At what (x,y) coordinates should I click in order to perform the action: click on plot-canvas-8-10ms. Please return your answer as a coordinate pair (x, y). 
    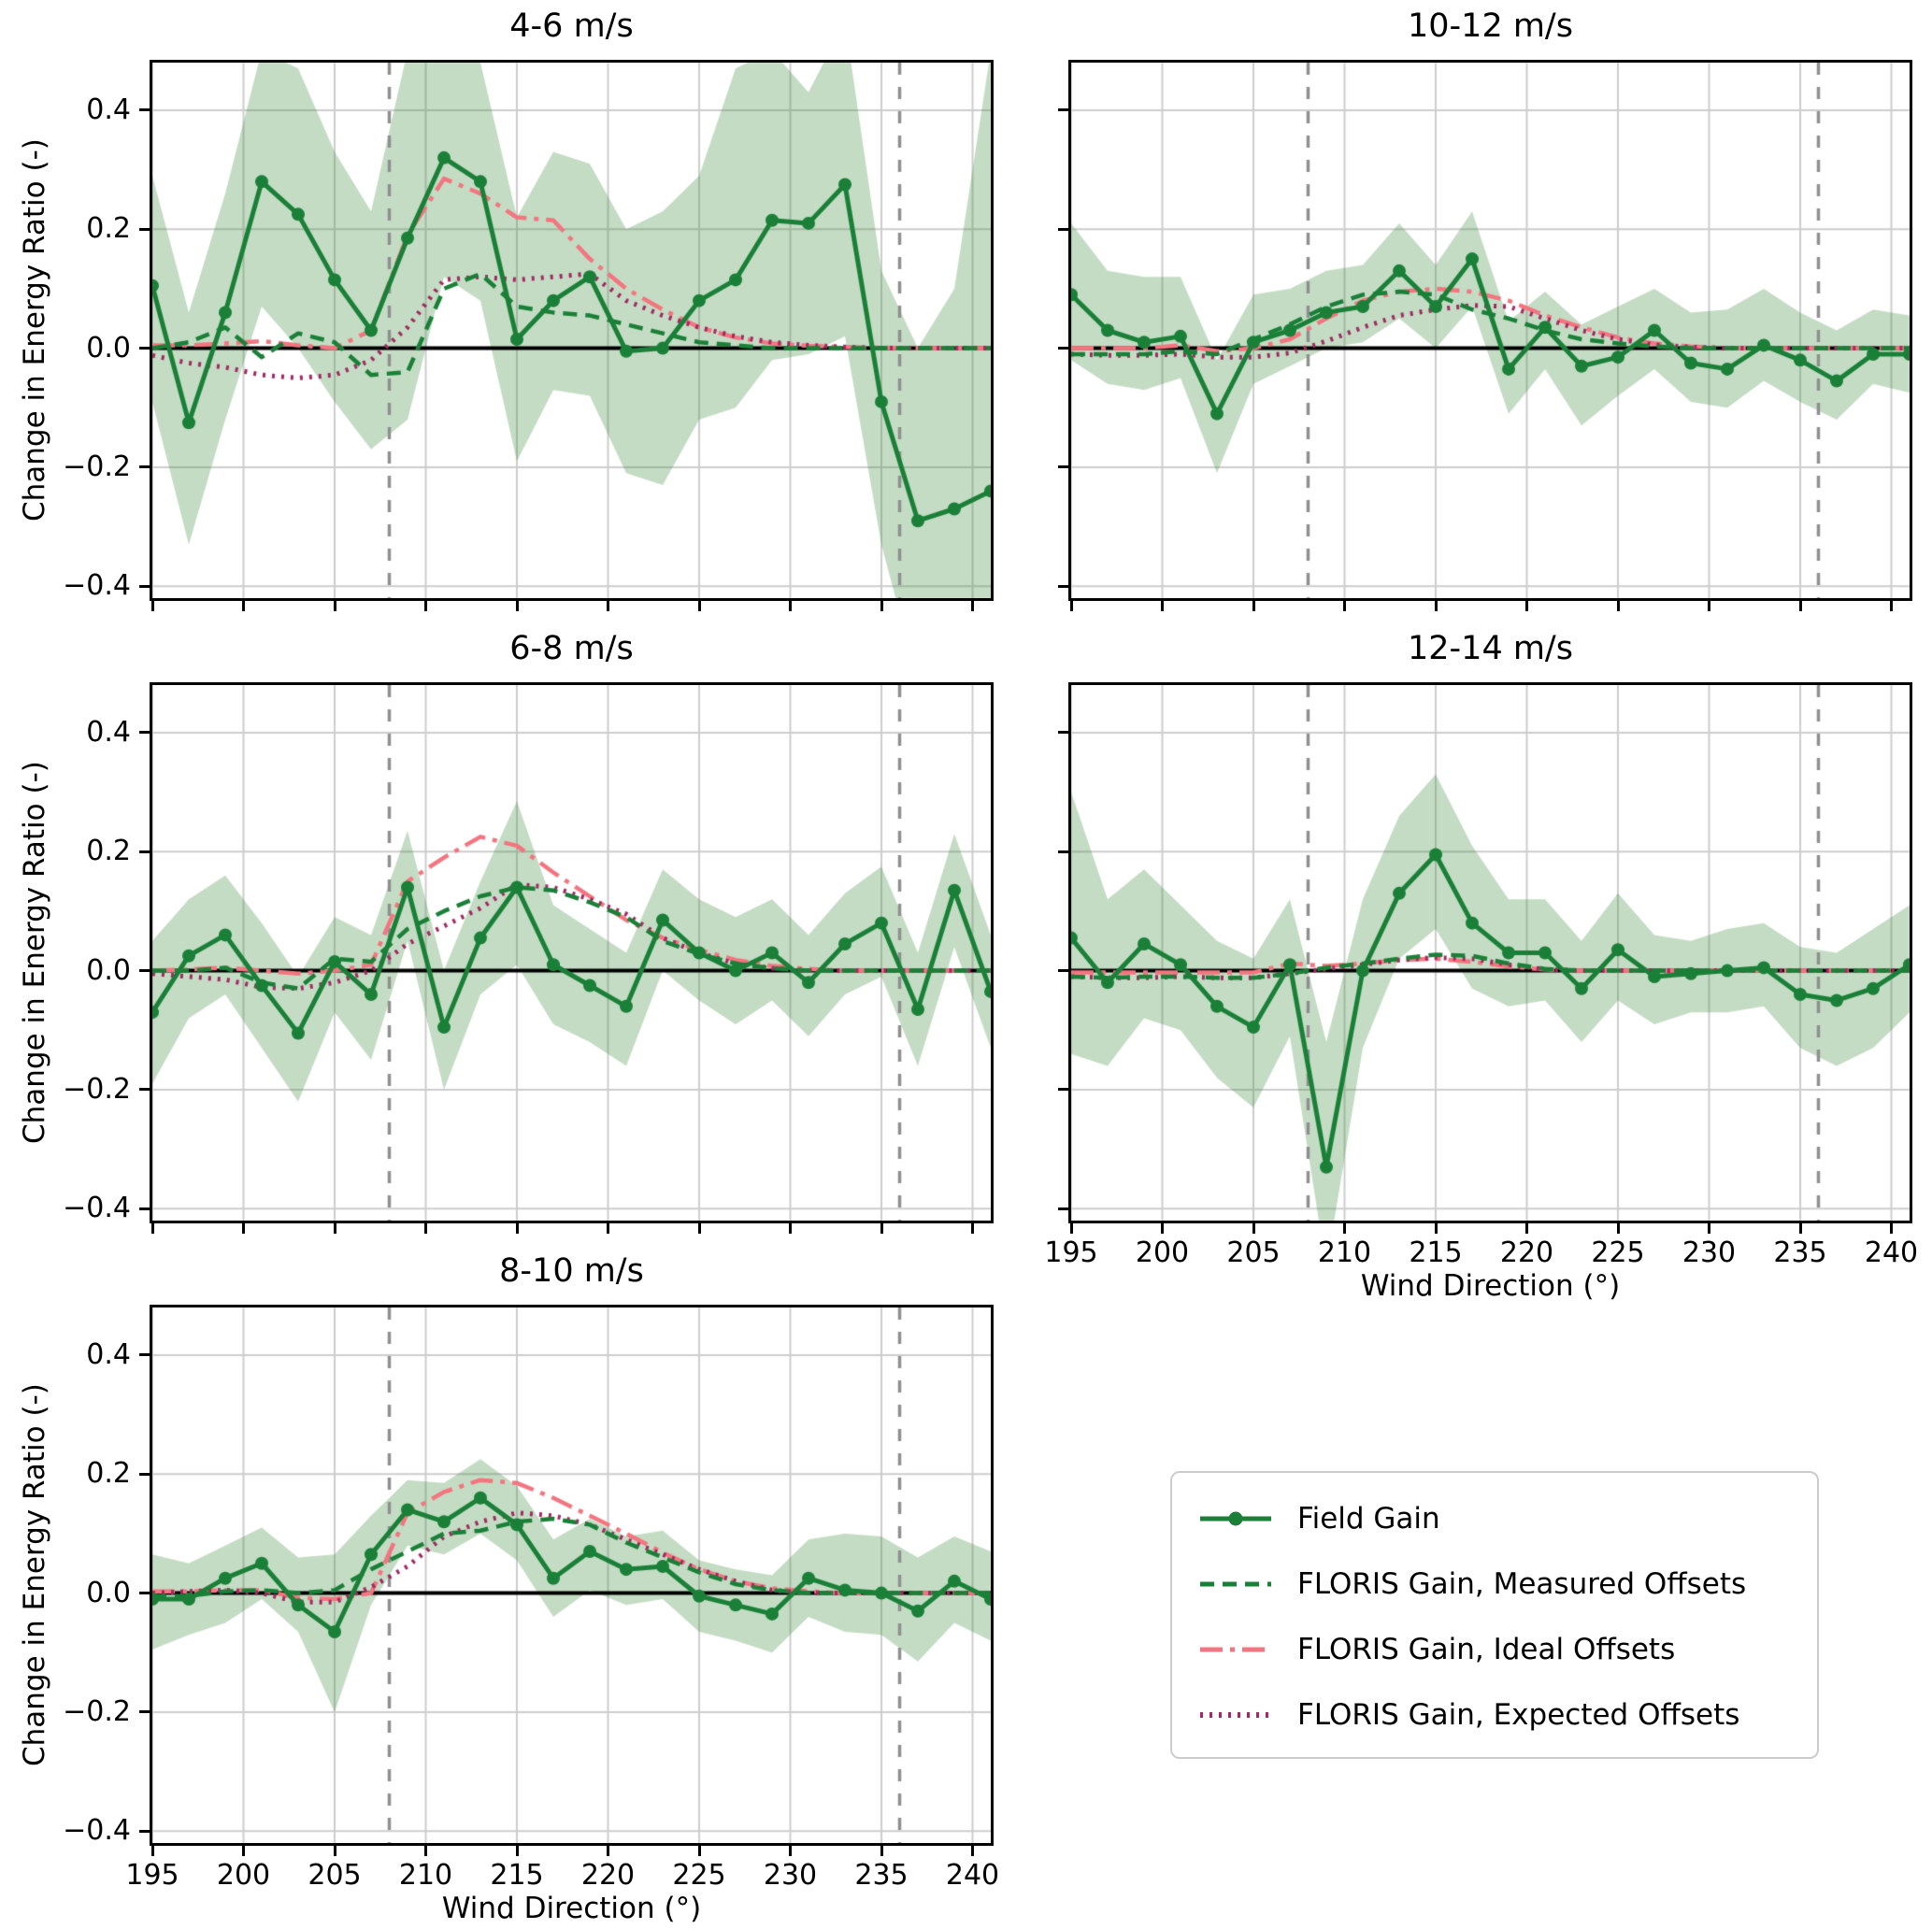
    Looking at the image, I should click on (572, 1575).